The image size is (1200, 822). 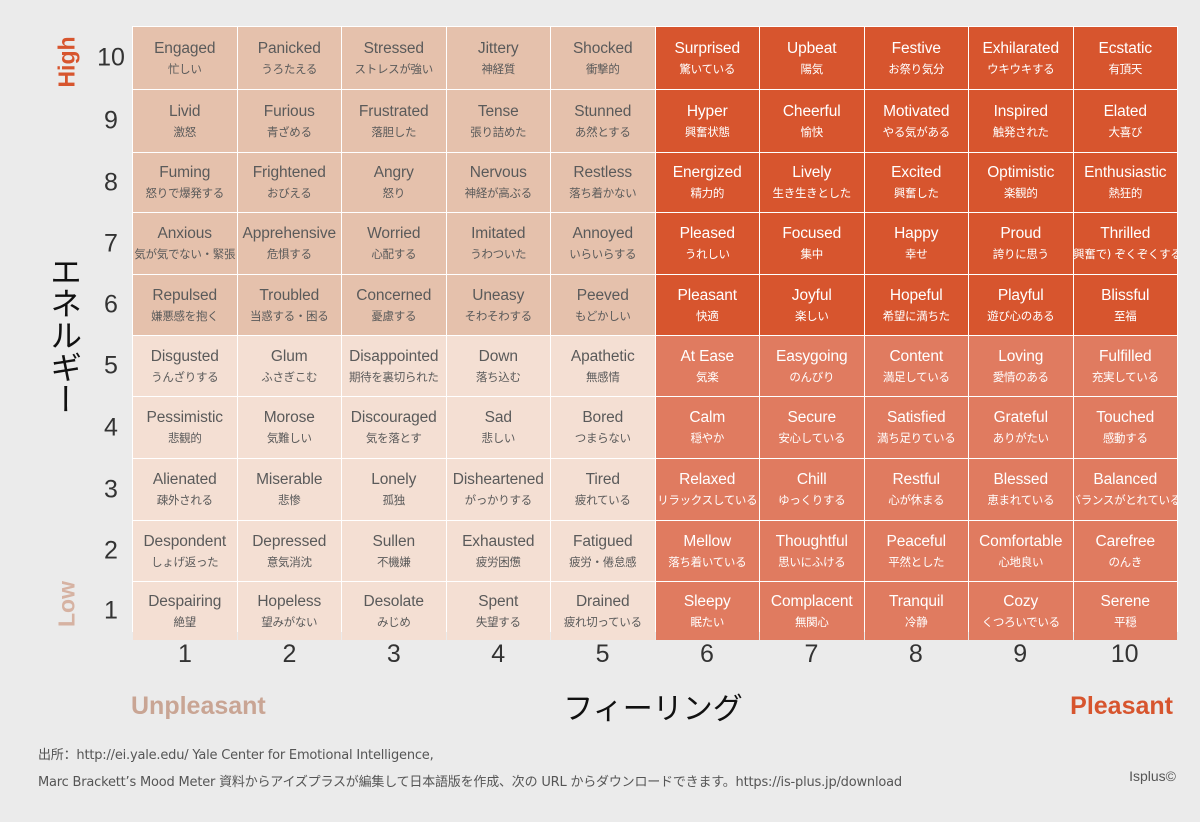 What do you see at coordinates (603, 561) in the screenshot?
I see `mood-word-jp: 疲労・倦怠感` at bounding box center [603, 561].